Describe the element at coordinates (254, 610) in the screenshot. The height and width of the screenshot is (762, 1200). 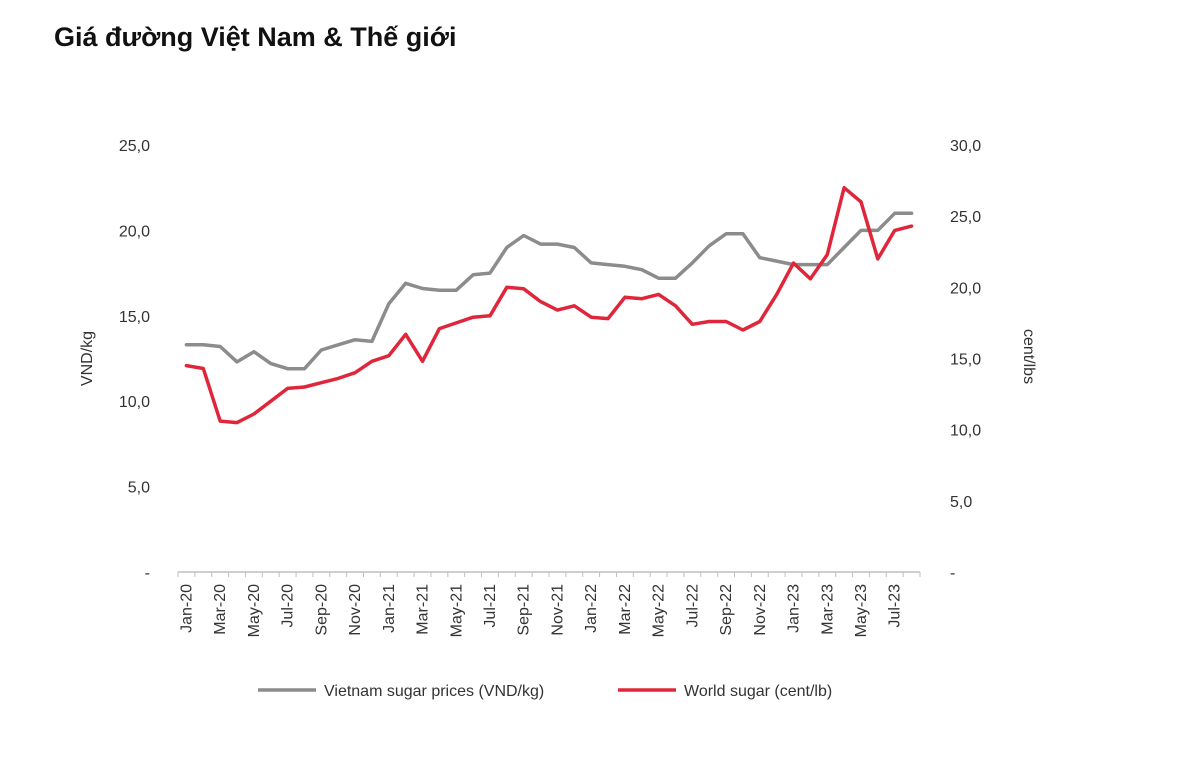
I see `x-tick-label: May-20` at that location.